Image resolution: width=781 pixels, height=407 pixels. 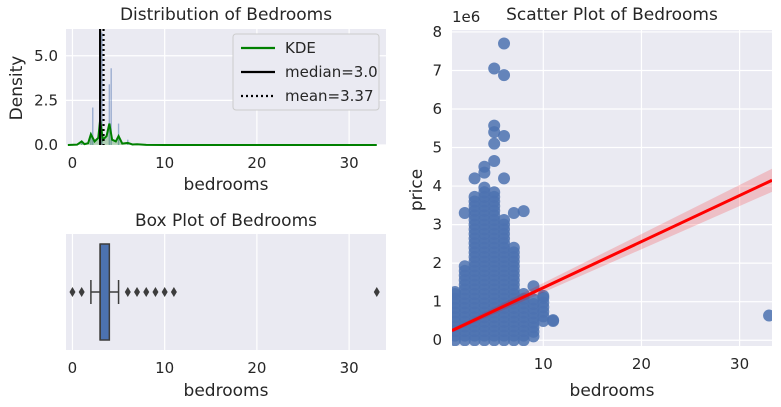 I want to click on distribution-legend: KDE median=3.0 mean=3.37, so click(x=306, y=72).